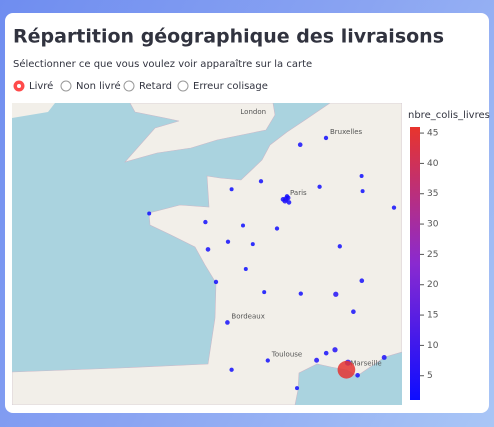  I want to click on map-label: Paris, so click(298, 193).